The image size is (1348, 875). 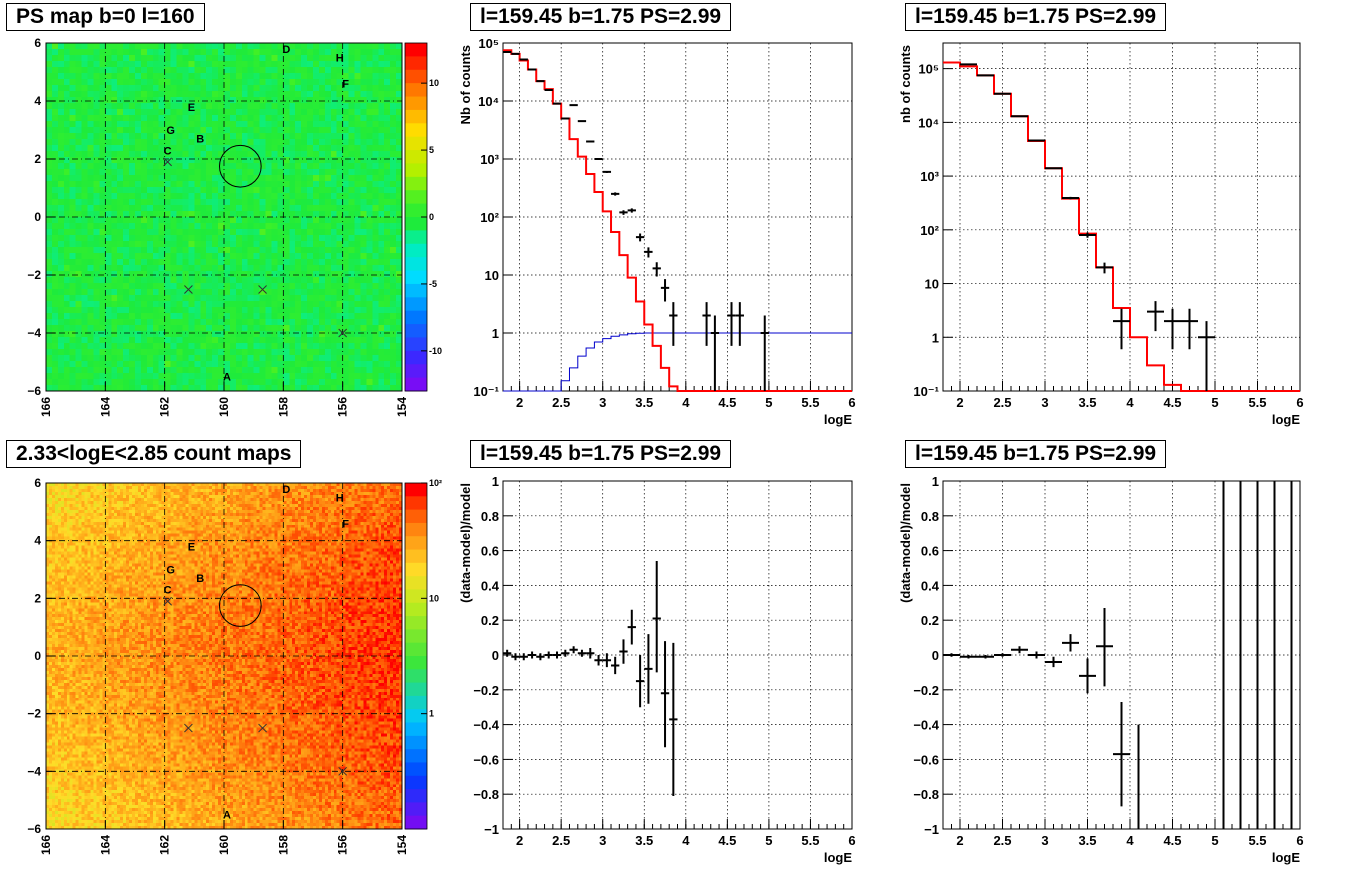 I want to click on colorbar-frame, so click(x=416, y=656).